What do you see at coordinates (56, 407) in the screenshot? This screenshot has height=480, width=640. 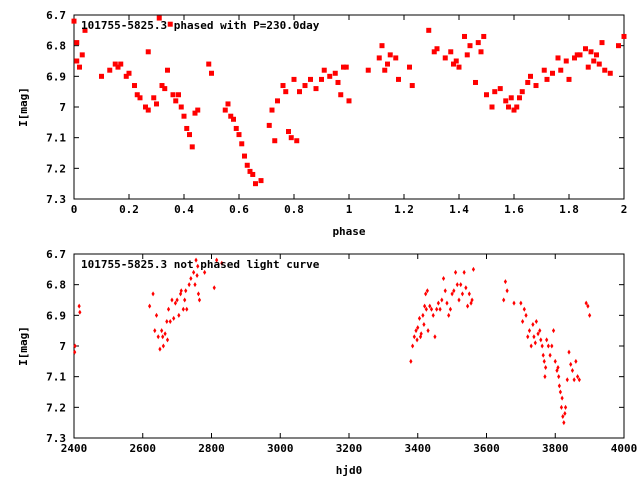 I see `unphased-y-tick-label: 7.2` at bounding box center [56, 407].